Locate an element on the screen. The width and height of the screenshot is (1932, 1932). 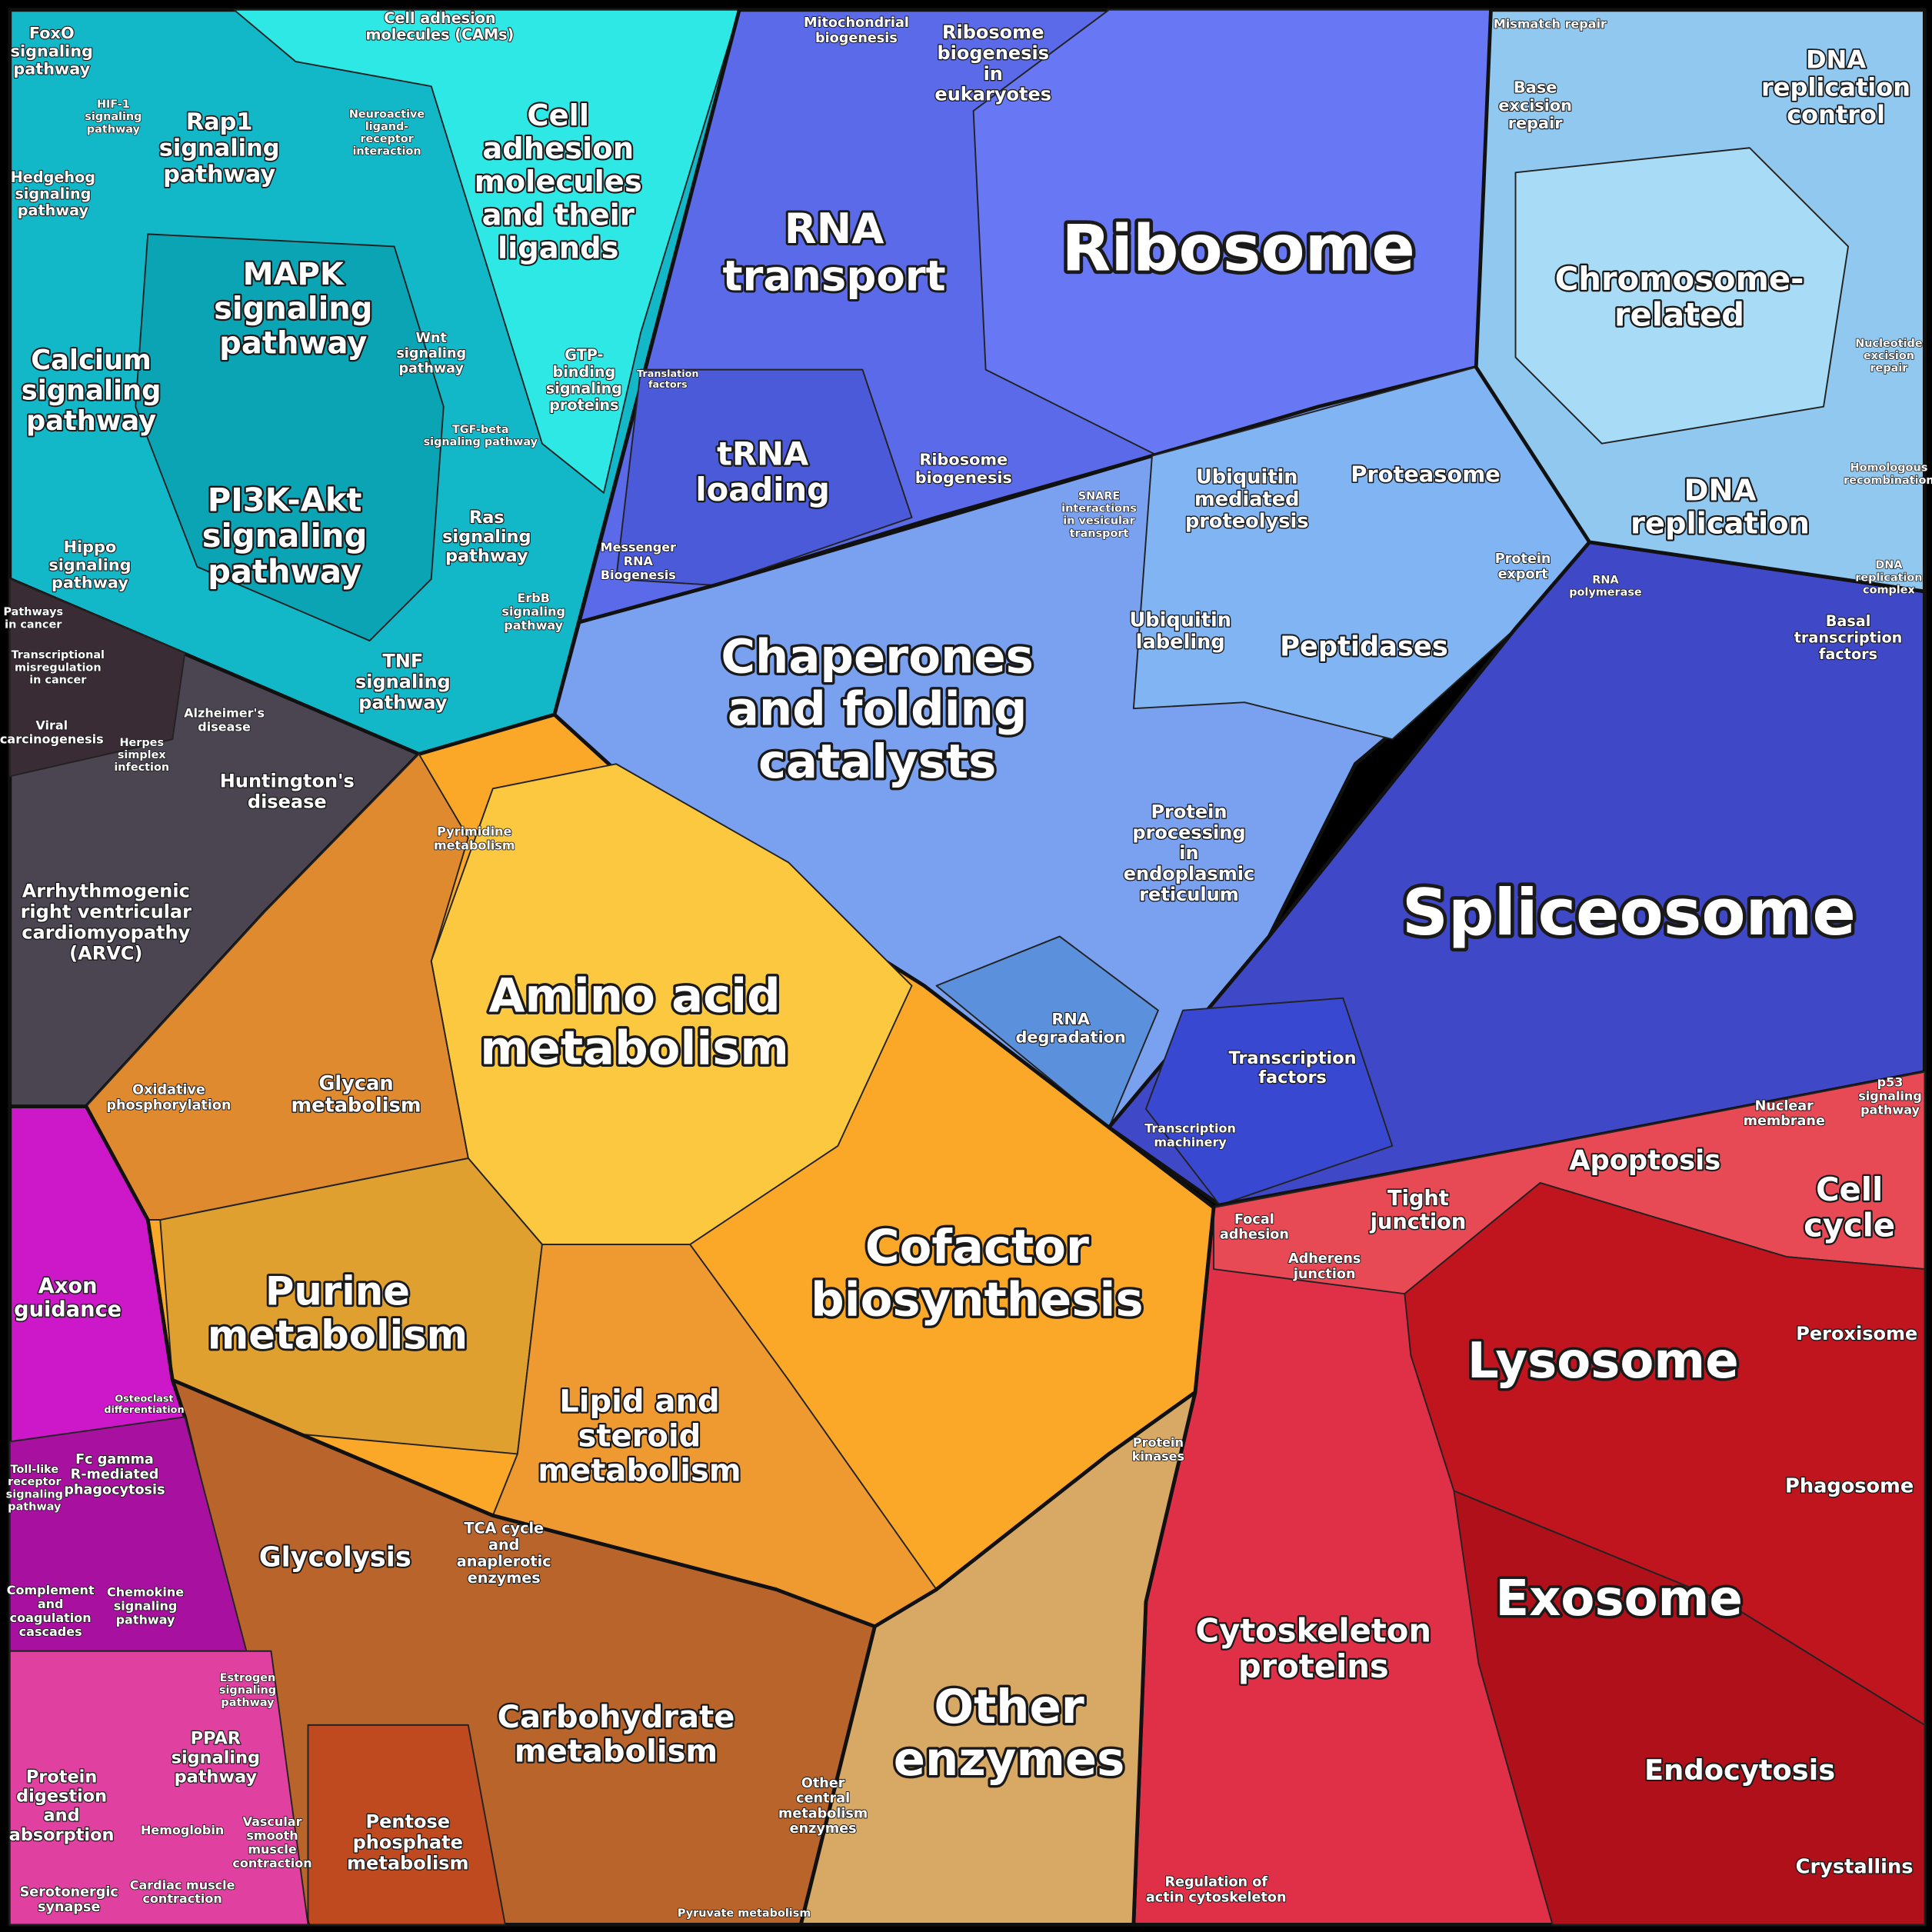
region-label: carcinogenesis is located at coordinates (52, 739).